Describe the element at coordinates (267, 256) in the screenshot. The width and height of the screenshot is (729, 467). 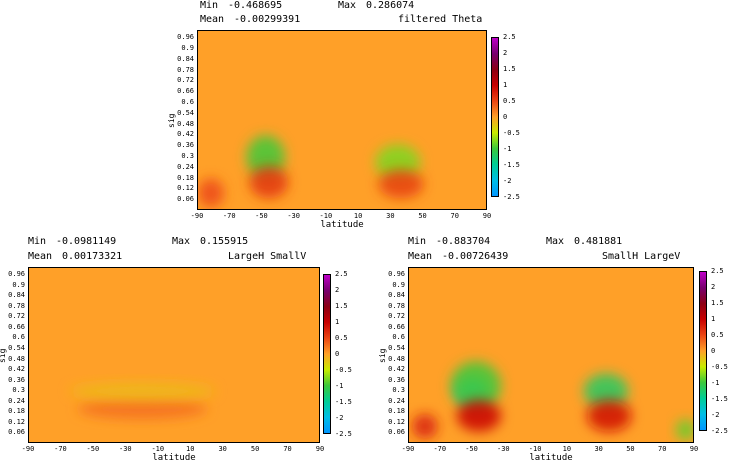
I see `chart-title: LargeH SmallV` at that location.